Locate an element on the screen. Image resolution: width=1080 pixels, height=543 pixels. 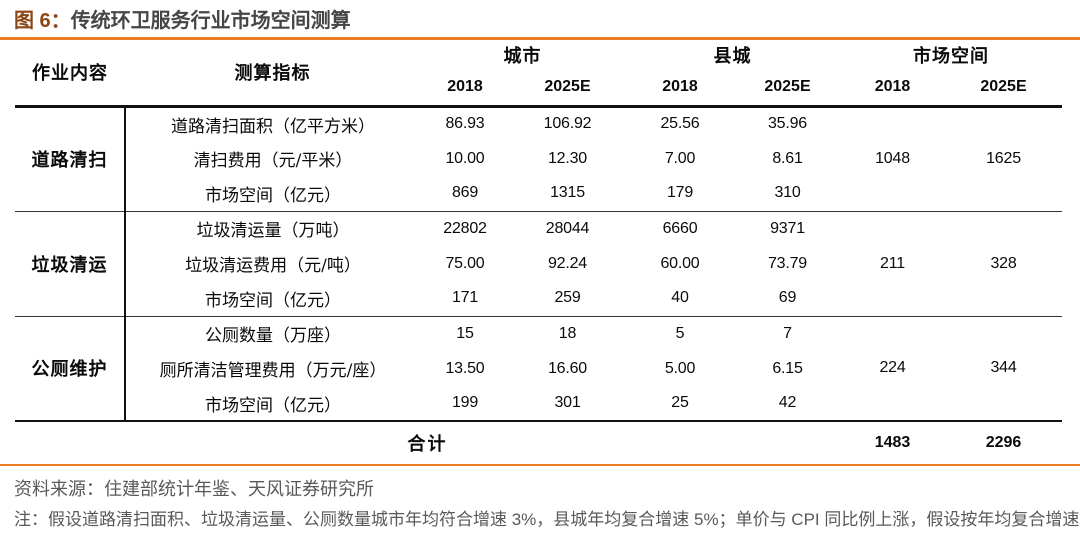
market-space-2018-cell: 211 is located at coordinates (892, 263).